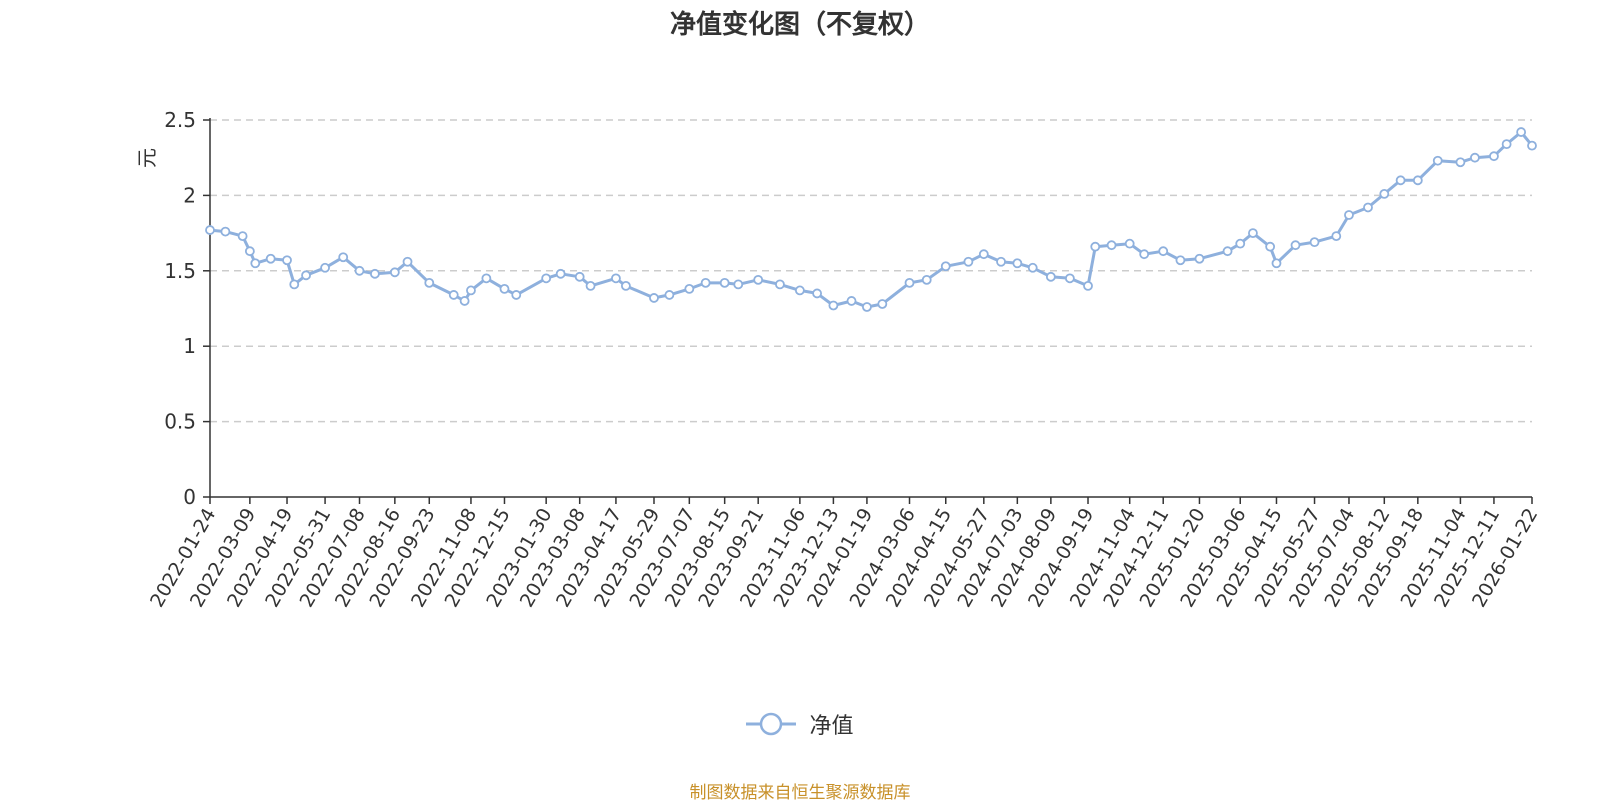 The image size is (1600, 803). What do you see at coordinates (189, 497) in the screenshot?
I see `y-tick-label: 0` at bounding box center [189, 497].